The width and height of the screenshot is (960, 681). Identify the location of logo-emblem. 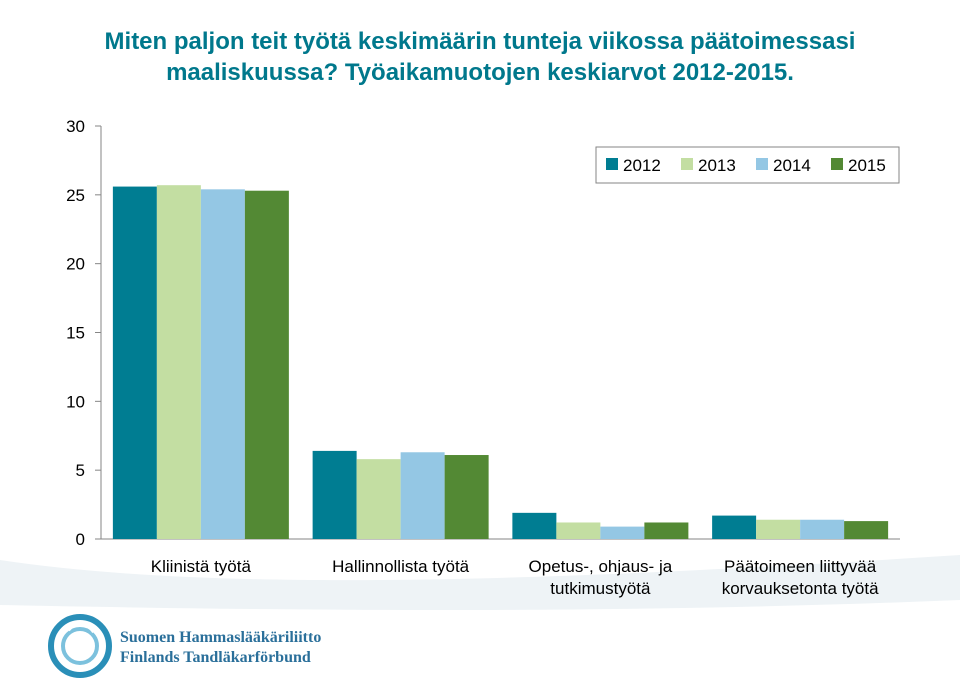
(80, 646).